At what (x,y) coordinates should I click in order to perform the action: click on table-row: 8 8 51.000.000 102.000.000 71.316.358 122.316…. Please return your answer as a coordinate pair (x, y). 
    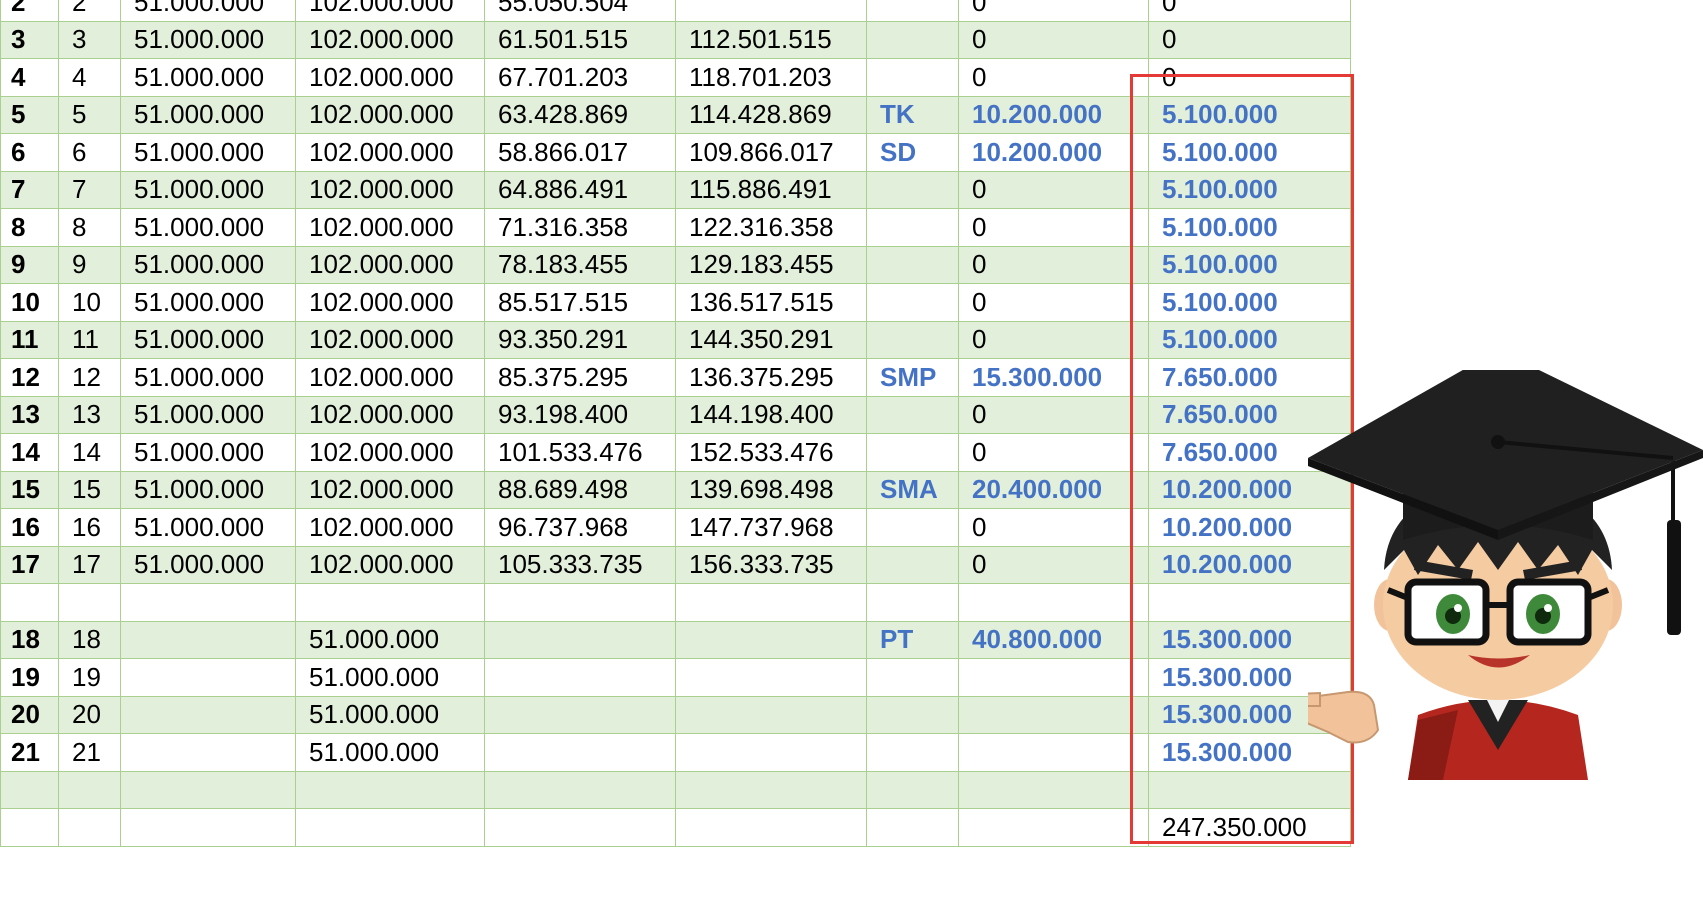
    Looking at the image, I should click on (675, 227).